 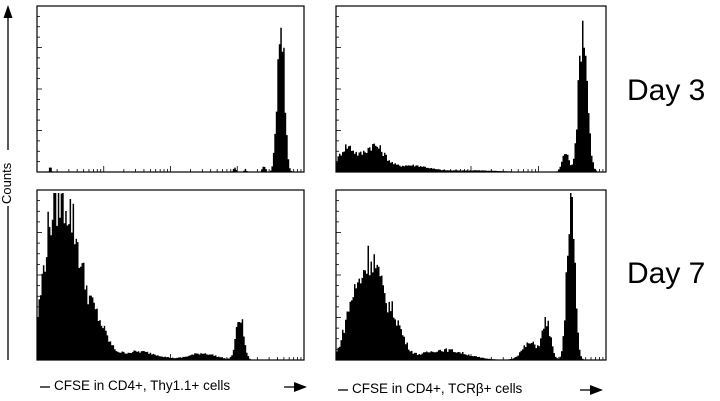 What do you see at coordinates (666, 273) in the screenshot?
I see `row-label-day7: Day 7` at bounding box center [666, 273].